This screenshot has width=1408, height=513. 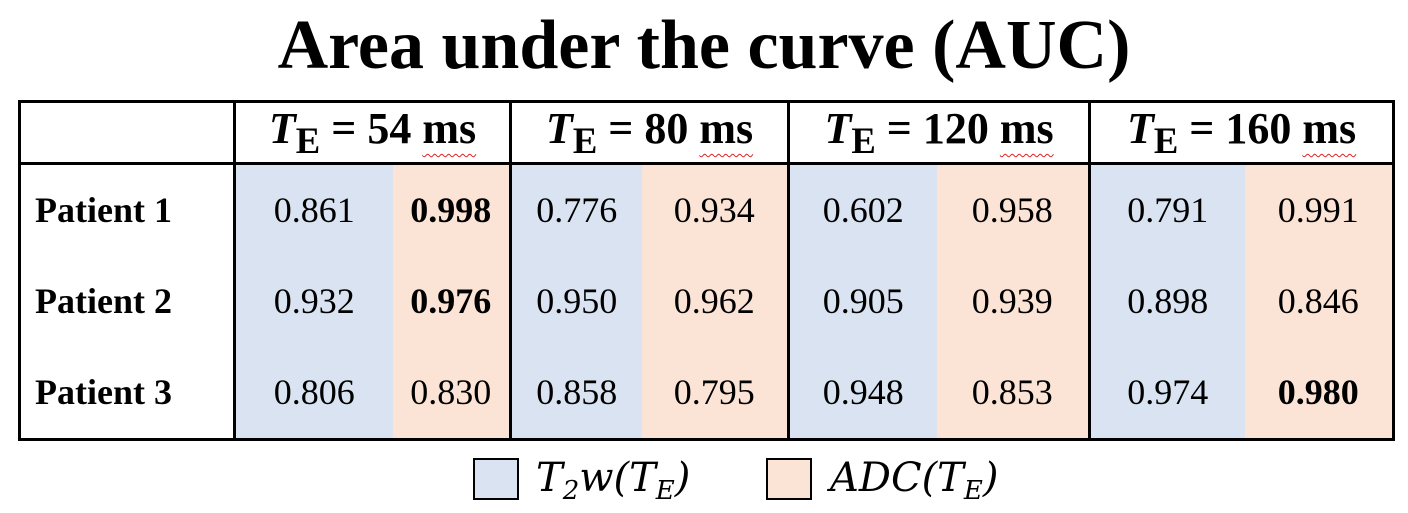 What do you see at coordinates (862, 393) in the screenshot?
I see `auc-cell: 0.948` at bounding box center [862, 393].